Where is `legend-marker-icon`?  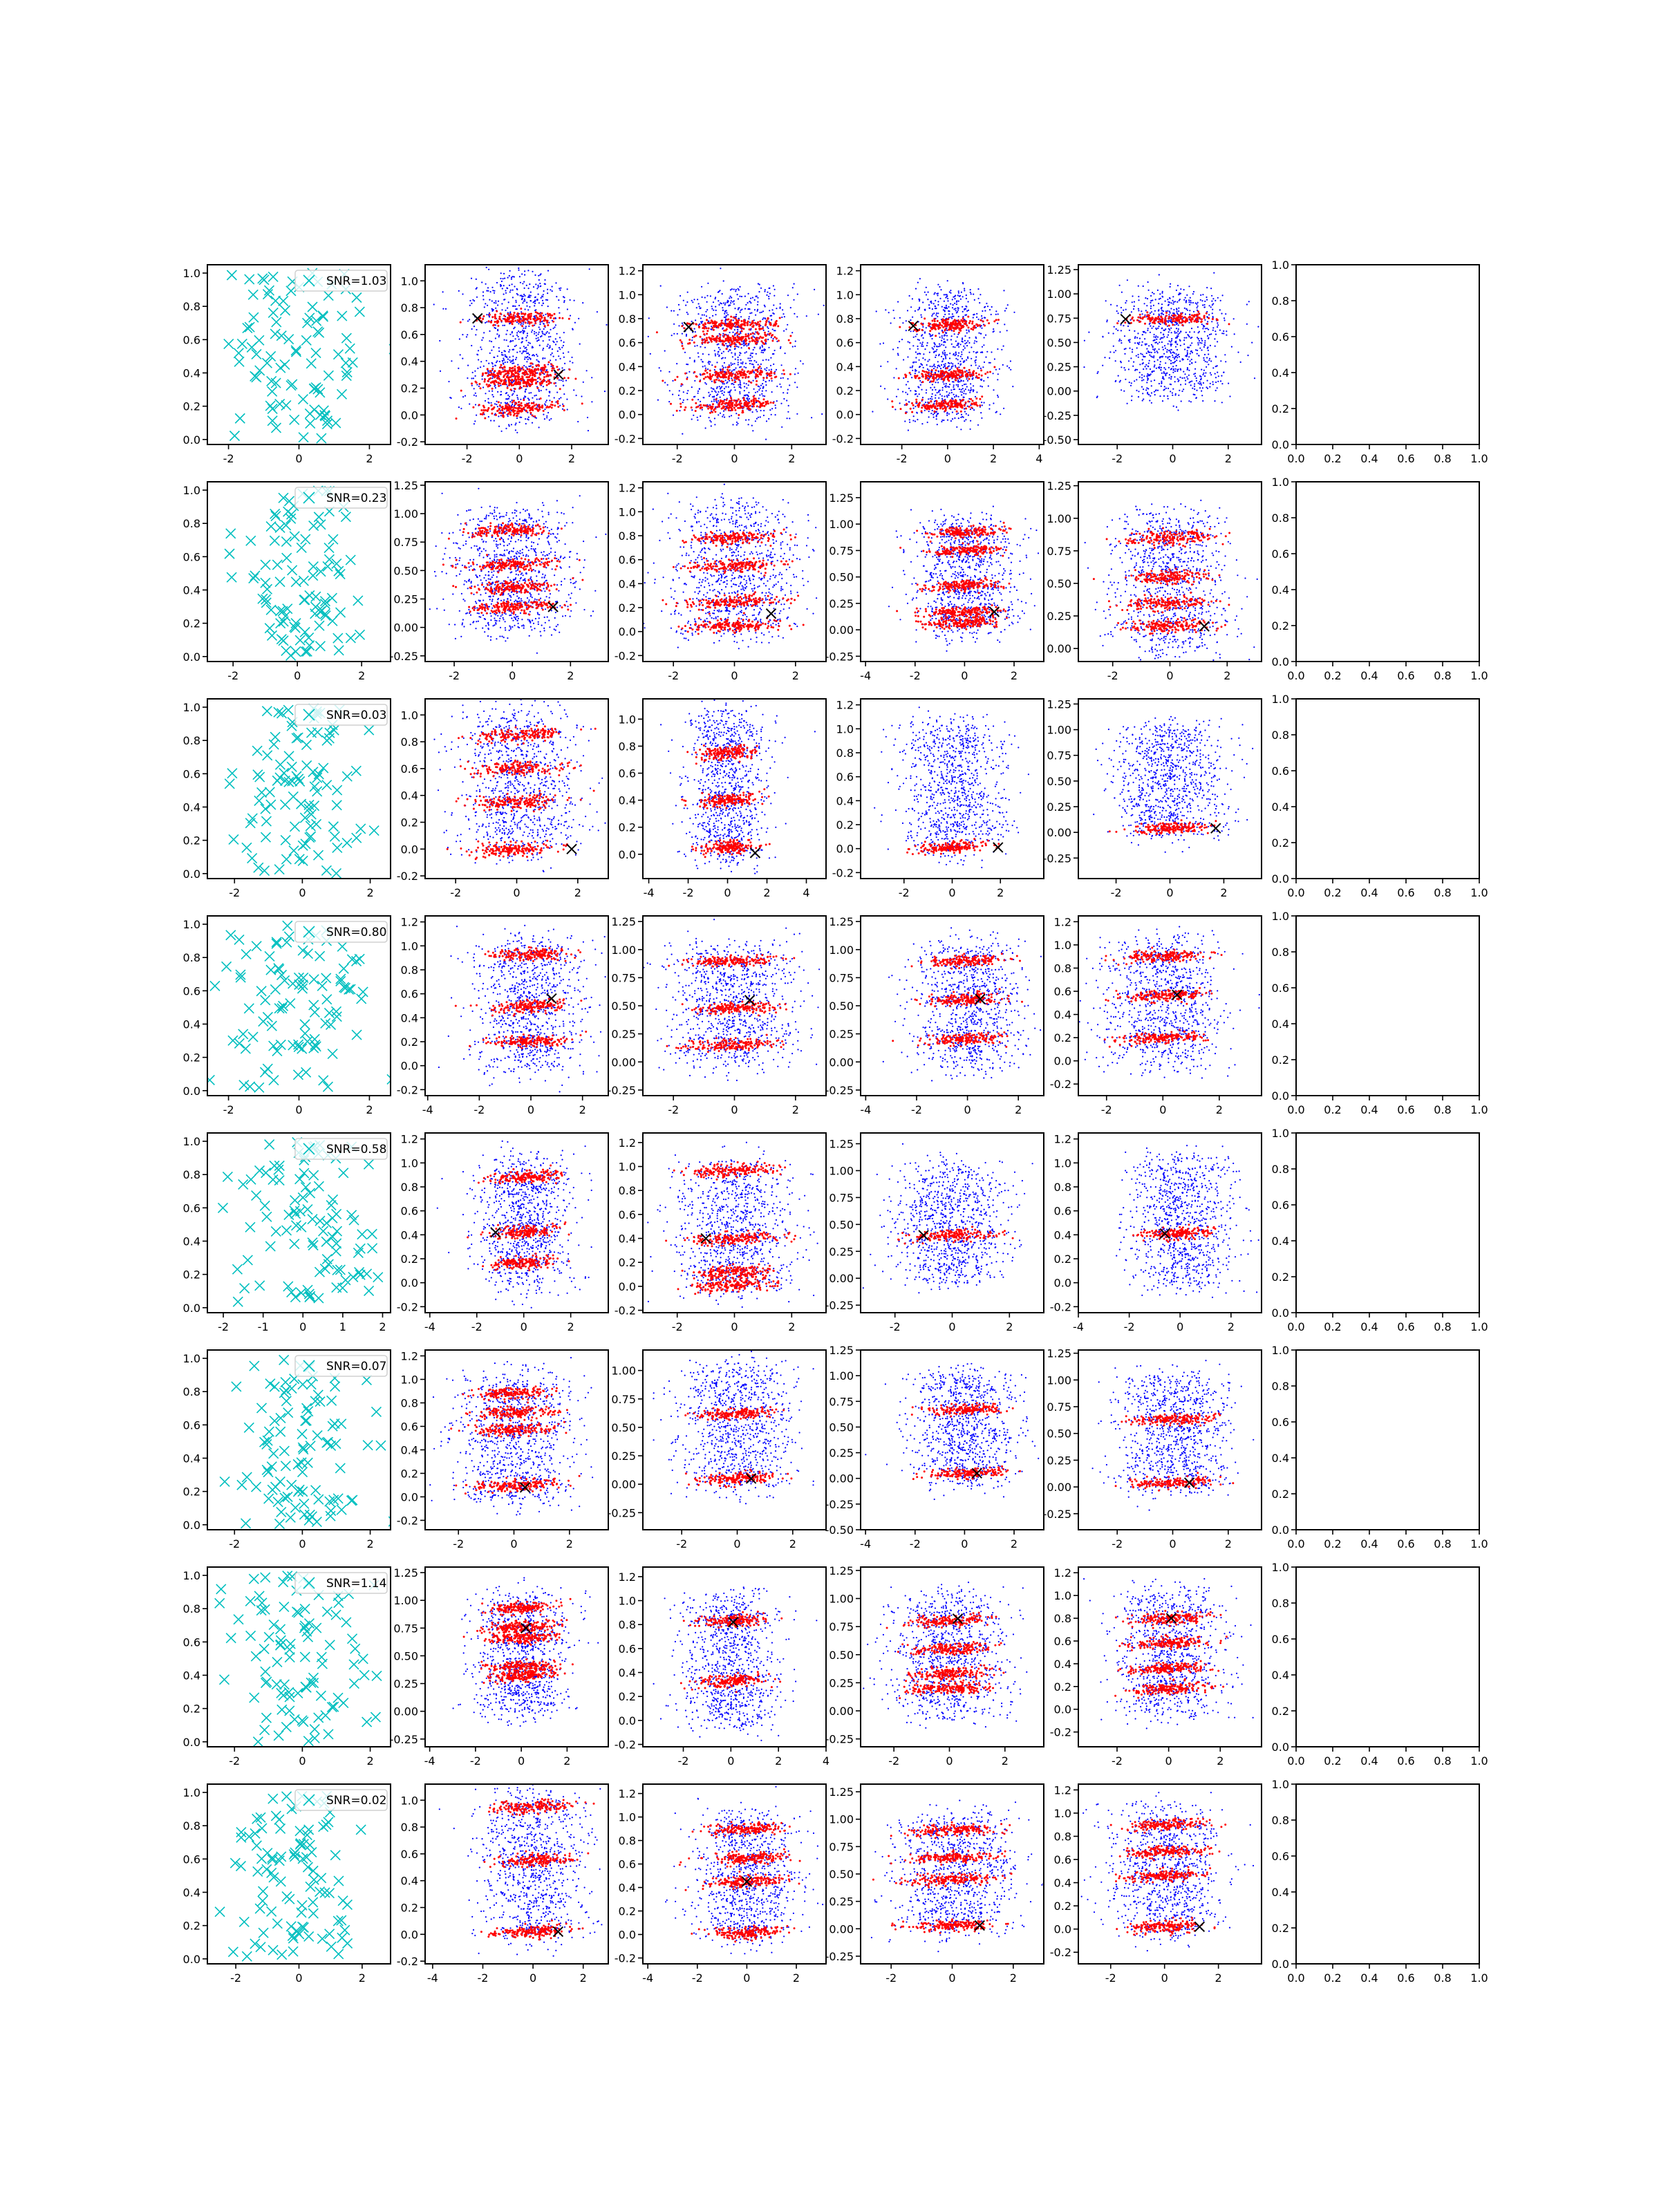
legend-marker-icon is located at coordinates (309, 280).